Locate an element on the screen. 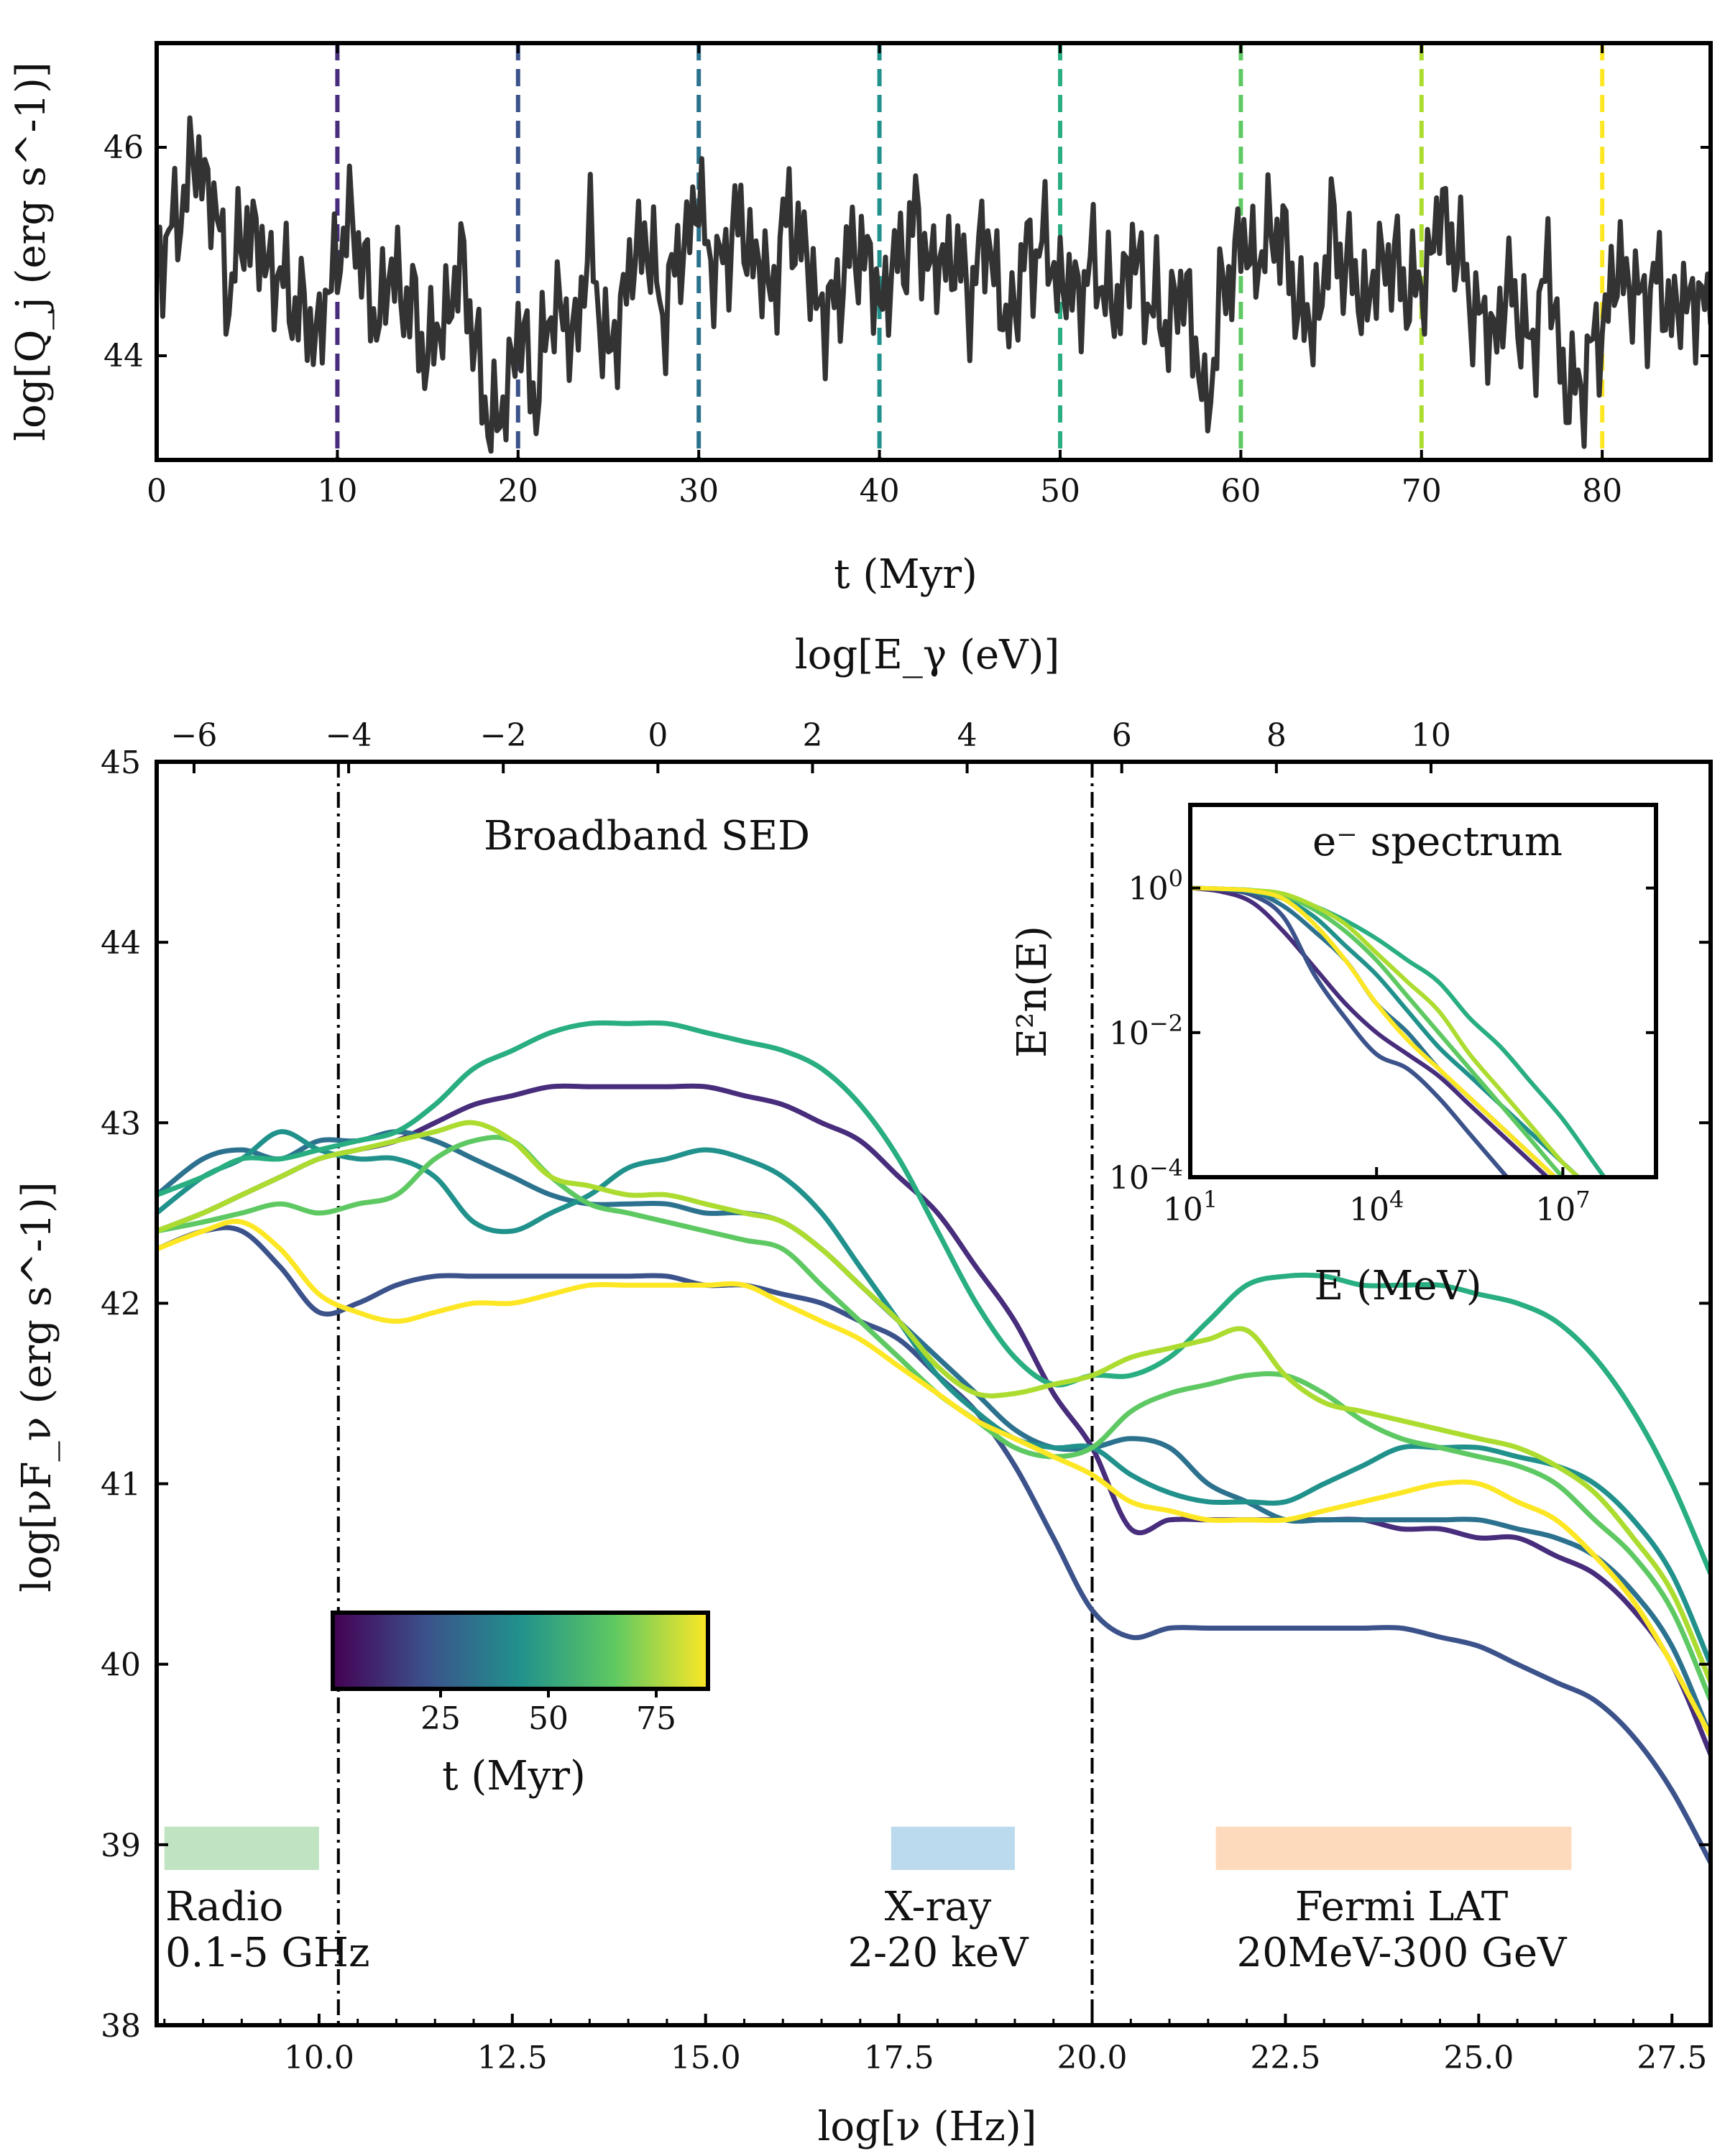 This screenshot has height=2156, width=1725. time-markers is located at coordinates (970, 252).